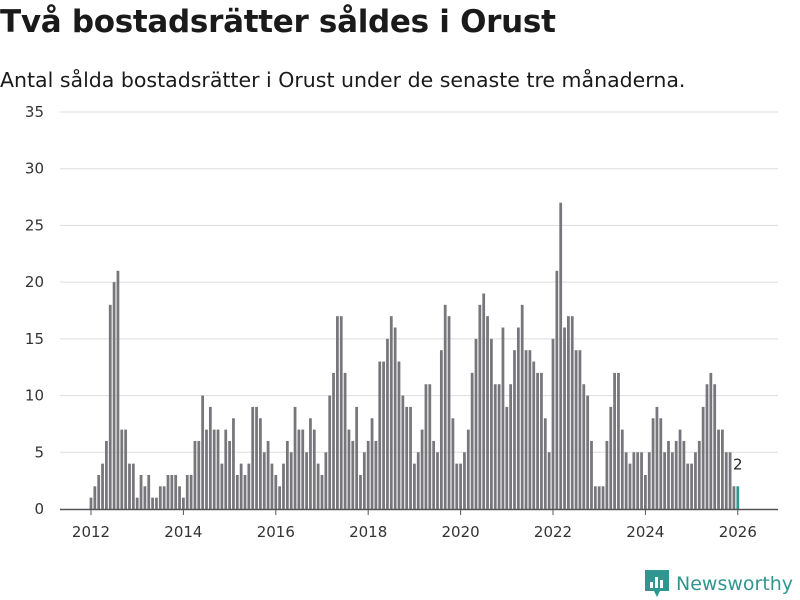 This screenshot has height=600, width=800. I want to click on chart-title: Två bostadsrätter såldes i Orust, so click(278, 22).